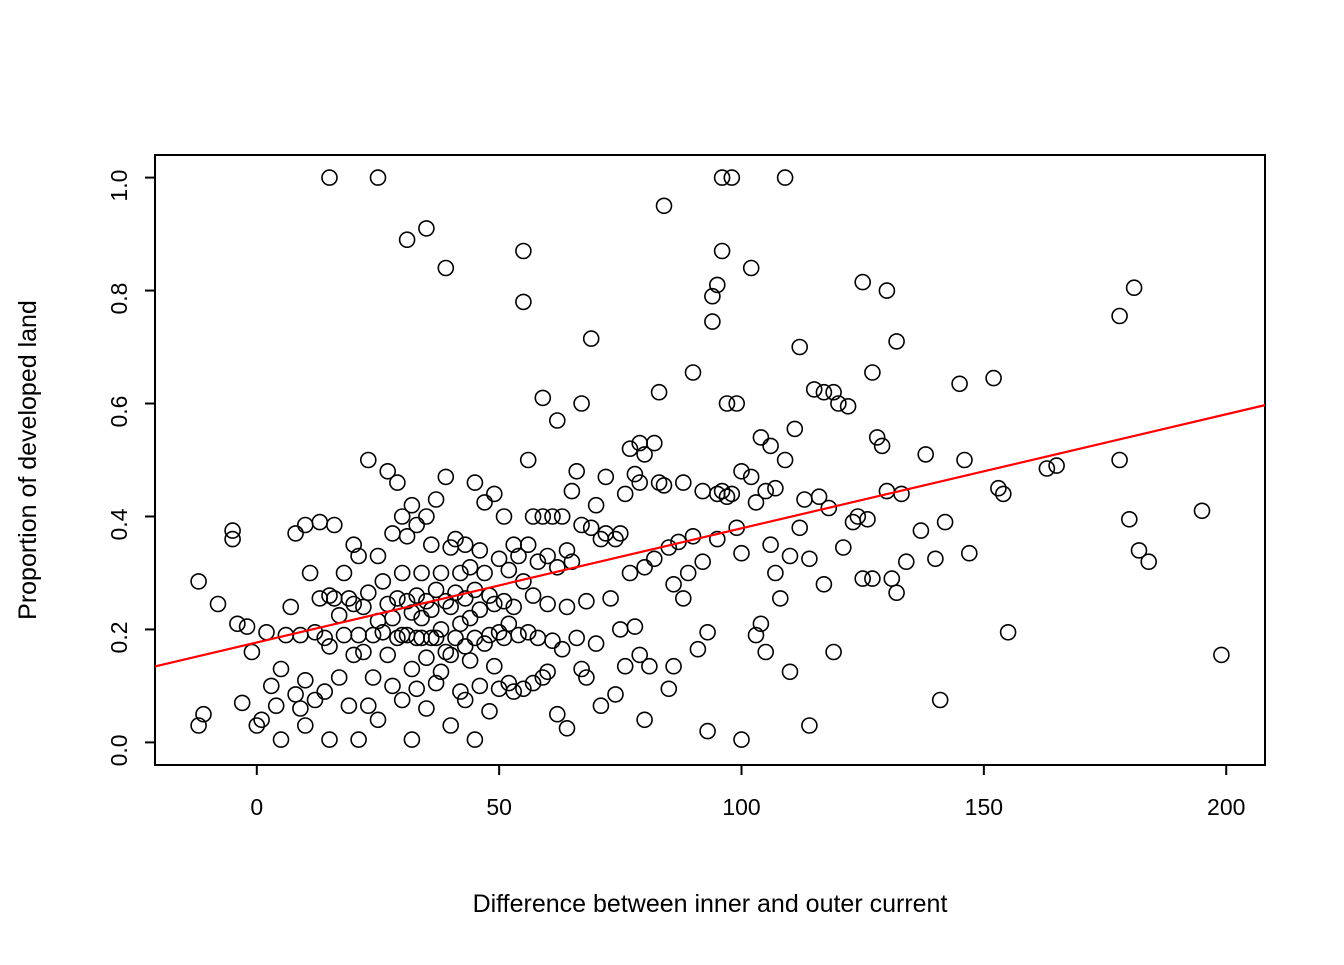 The width and height of the screenshot is (1344, 965). Describe the element at coordinates (747, 792) in the screenshot. I see `x-axis: 0 50 100 150 200` at that location.